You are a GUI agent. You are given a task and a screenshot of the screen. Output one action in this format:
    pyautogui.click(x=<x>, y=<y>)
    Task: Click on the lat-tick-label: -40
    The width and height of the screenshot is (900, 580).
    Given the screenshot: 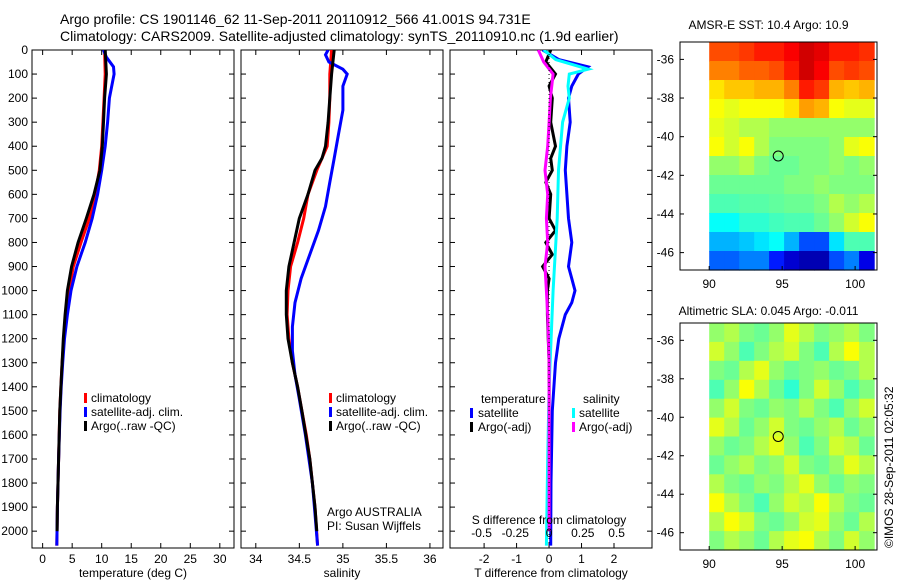 What is the action you would take?
    pyautogui.click(x=666, y=417)
    